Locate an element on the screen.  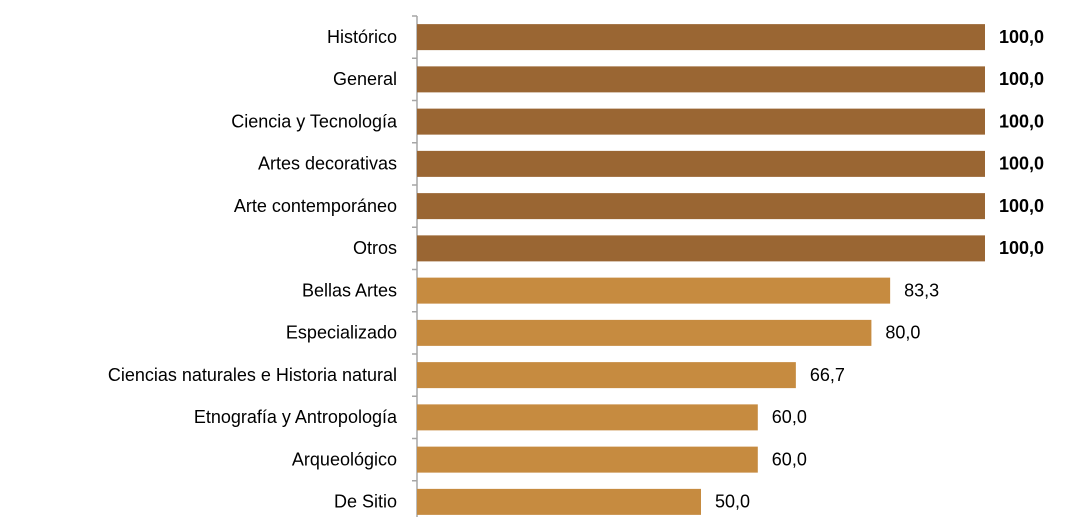
y-tick-label: Etnografía y Antropología is located at coordinates (296, 417).